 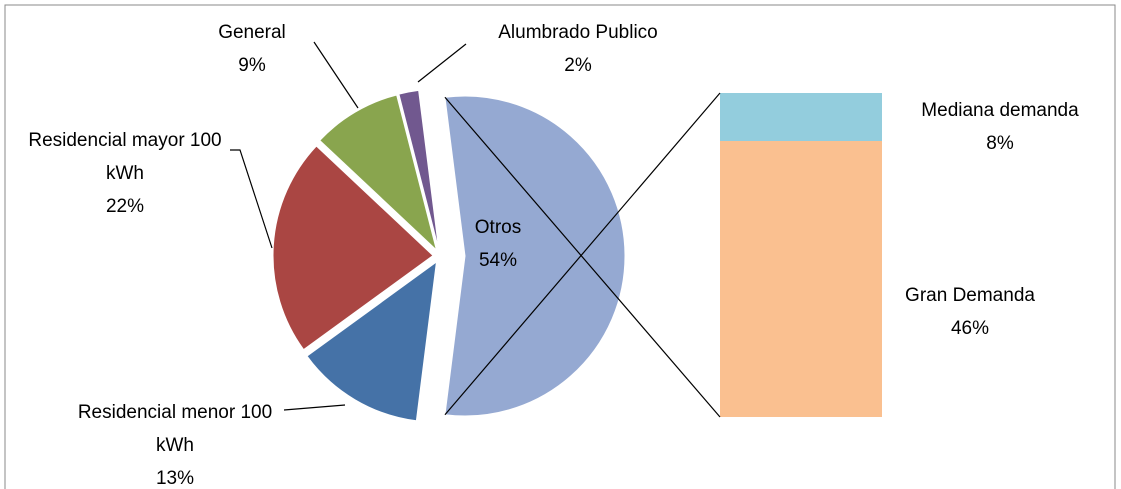 What do you see at coordinates (970, 328) in the screenshot?
I see `label-value: 46%` at bounding box center [970, 328].